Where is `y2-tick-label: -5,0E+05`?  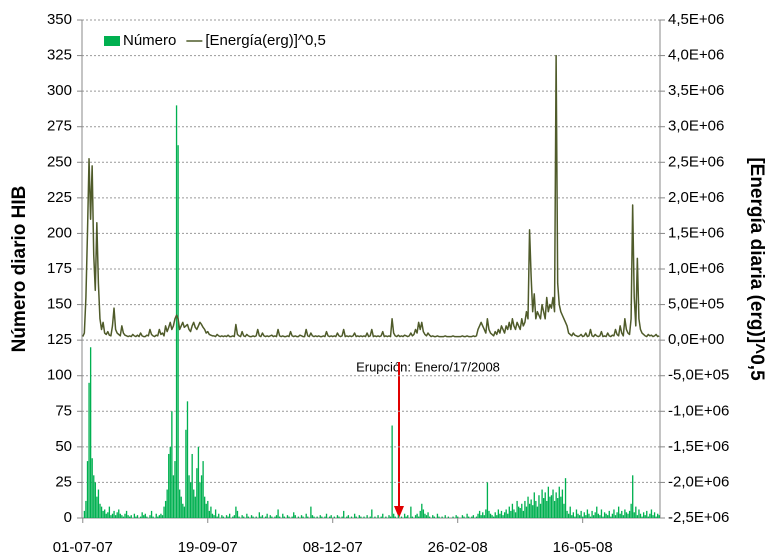 y2-tick-label: -5,0E+05 is located at coordinates (698, 375).